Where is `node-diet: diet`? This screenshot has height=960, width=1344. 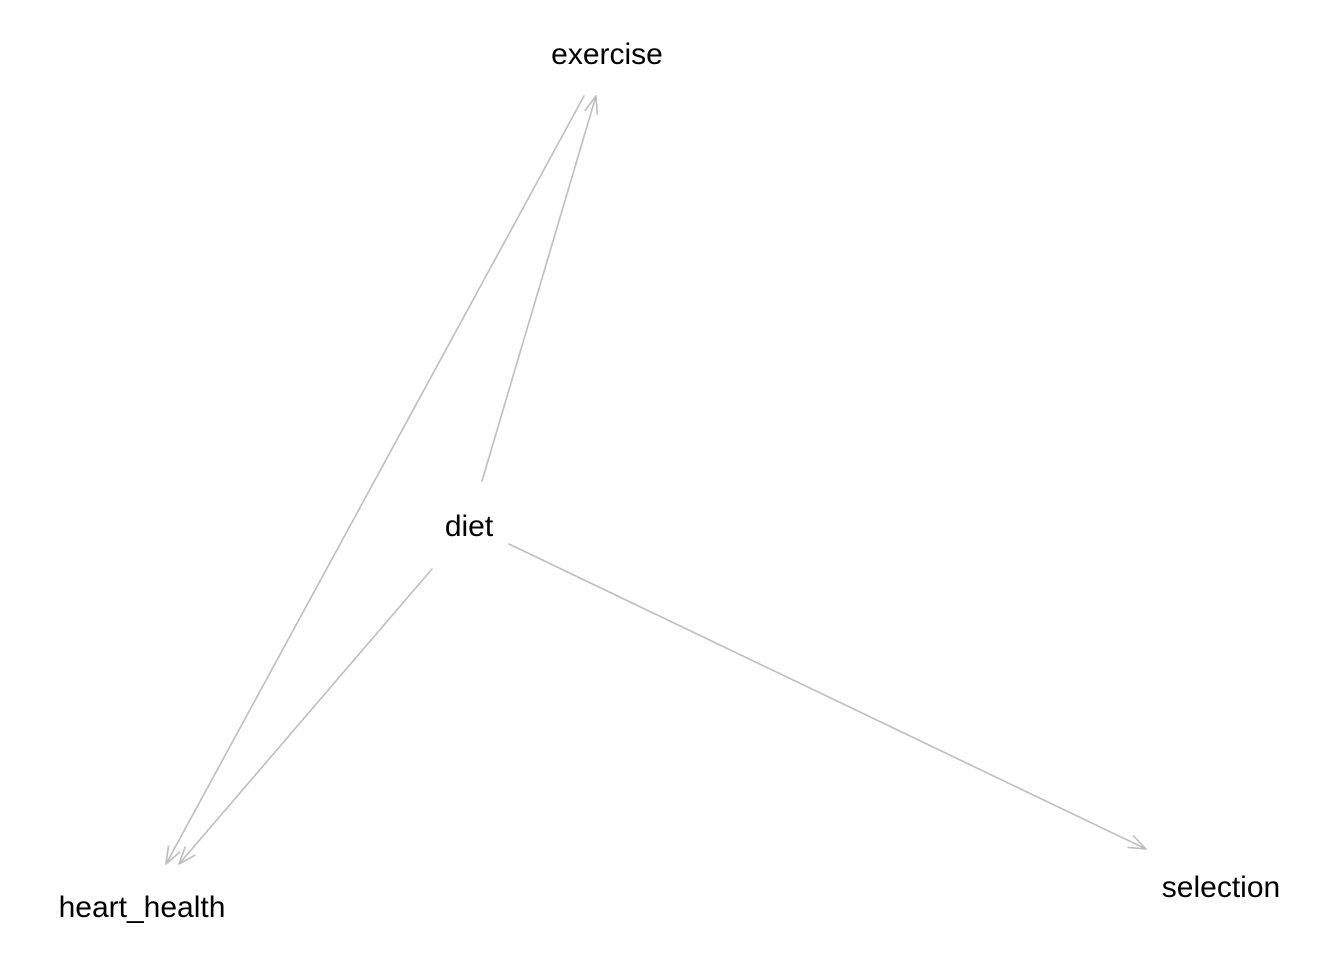 node-diet: diet is located at coordinates (469, 526).